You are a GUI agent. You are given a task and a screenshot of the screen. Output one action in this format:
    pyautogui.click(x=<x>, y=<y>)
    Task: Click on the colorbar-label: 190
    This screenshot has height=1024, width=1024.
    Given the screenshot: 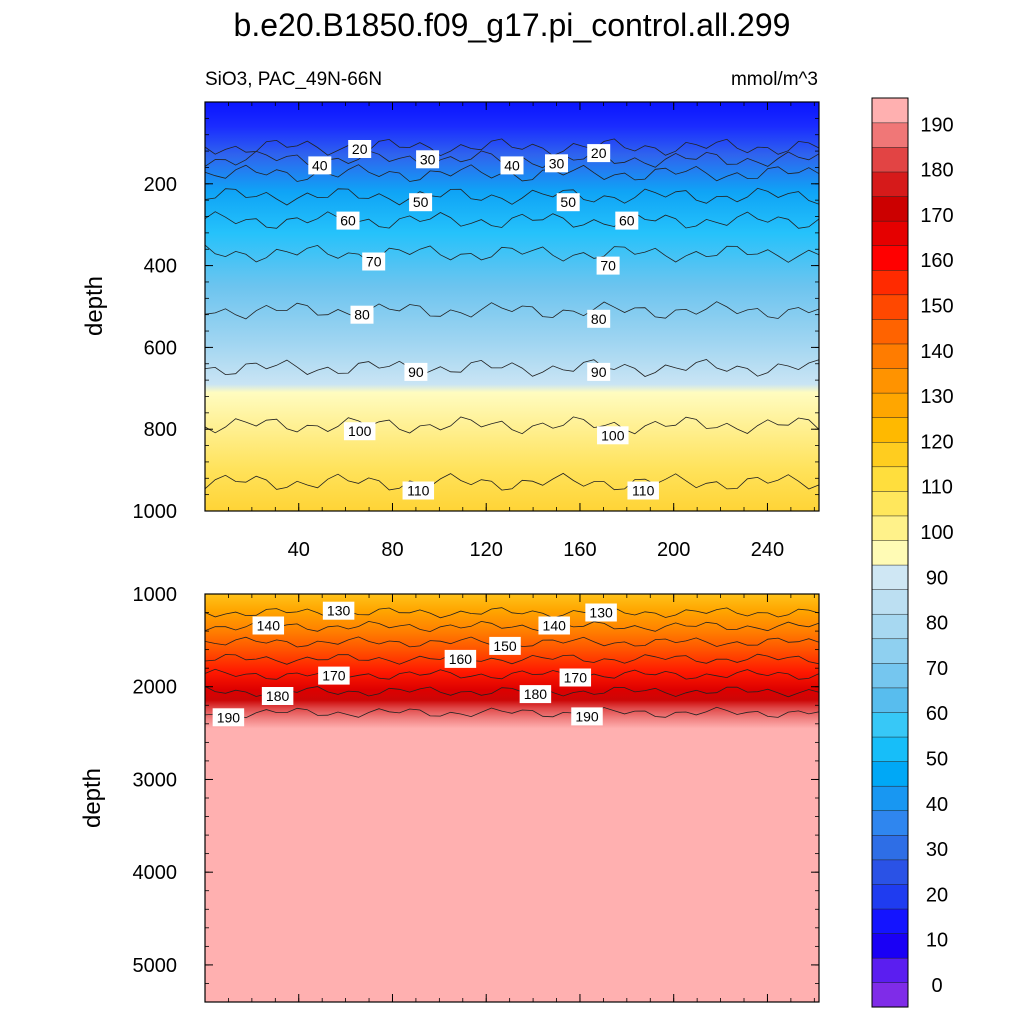 What is the action you would take?
    pyautogui.click(x=936, y=125)
    